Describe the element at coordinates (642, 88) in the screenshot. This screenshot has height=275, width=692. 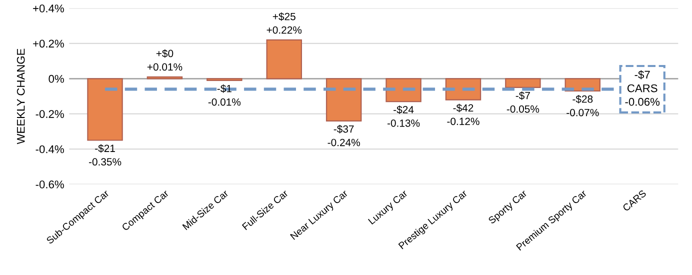
I see `ref-line-label: -$7 CARS -0.06%` at that location.